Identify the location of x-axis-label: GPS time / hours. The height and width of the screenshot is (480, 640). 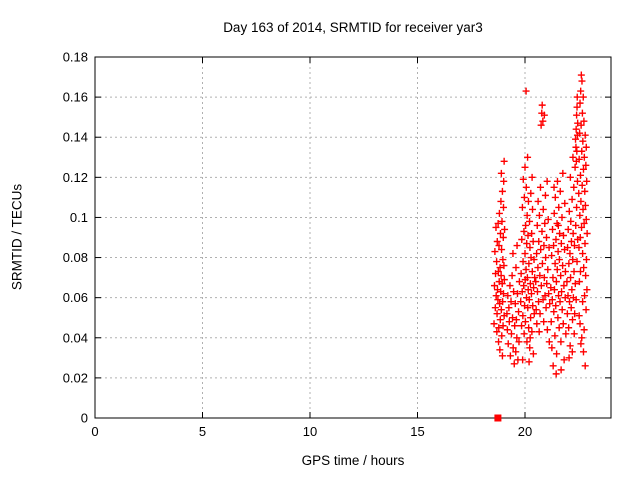
(353, 460).